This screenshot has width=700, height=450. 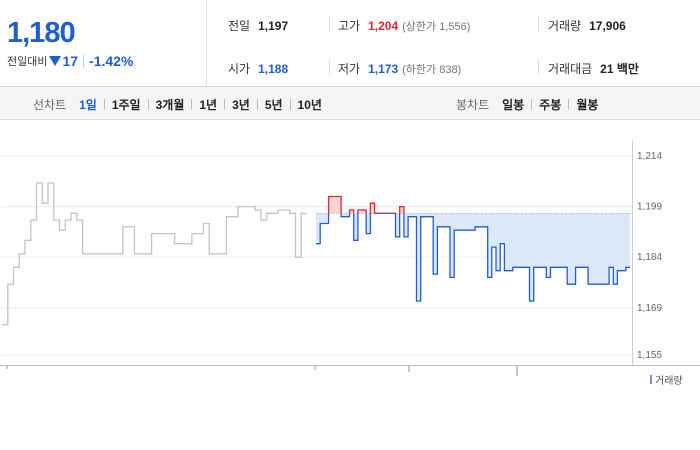 I want to click on change-label: 전일대비, so click(x=27, y=62).